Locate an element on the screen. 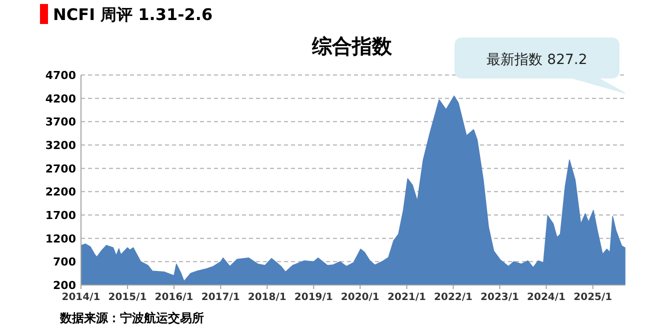 This screenshot has height=330, width=670. x-tick-label: 2021/1 is located at coordinates (407, 297).